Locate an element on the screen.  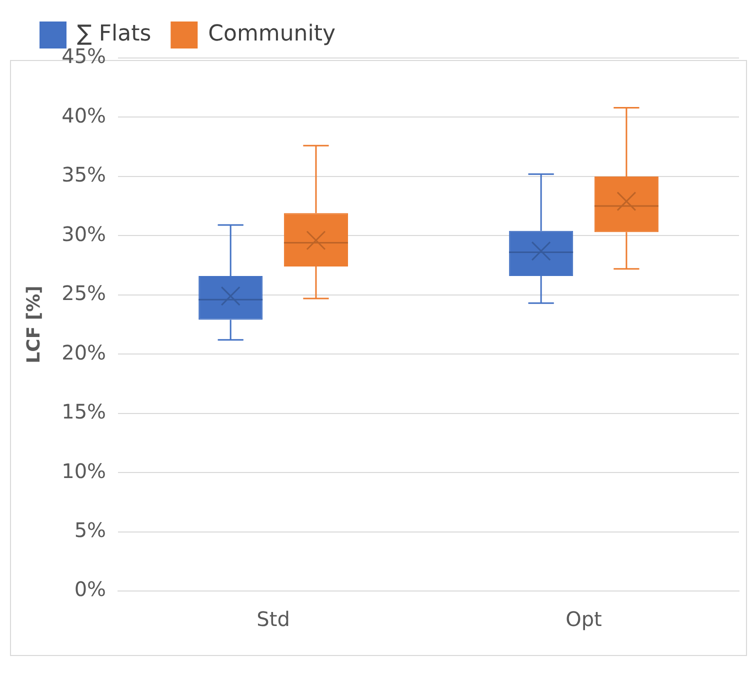
y-tick-label: 40% is located at coordinates (84, 115).